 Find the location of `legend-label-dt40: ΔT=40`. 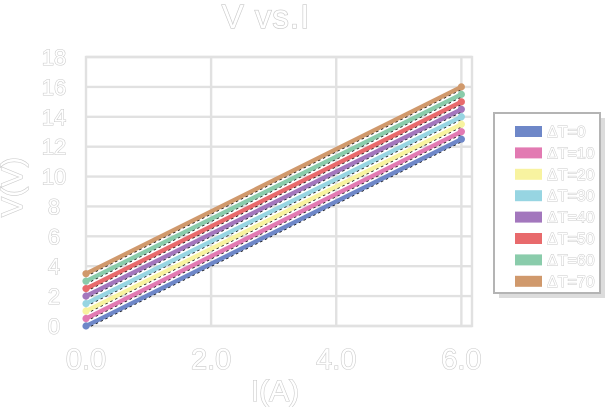

legend-label-dt40: ΔT=40 is located at coordinates (571, 218).